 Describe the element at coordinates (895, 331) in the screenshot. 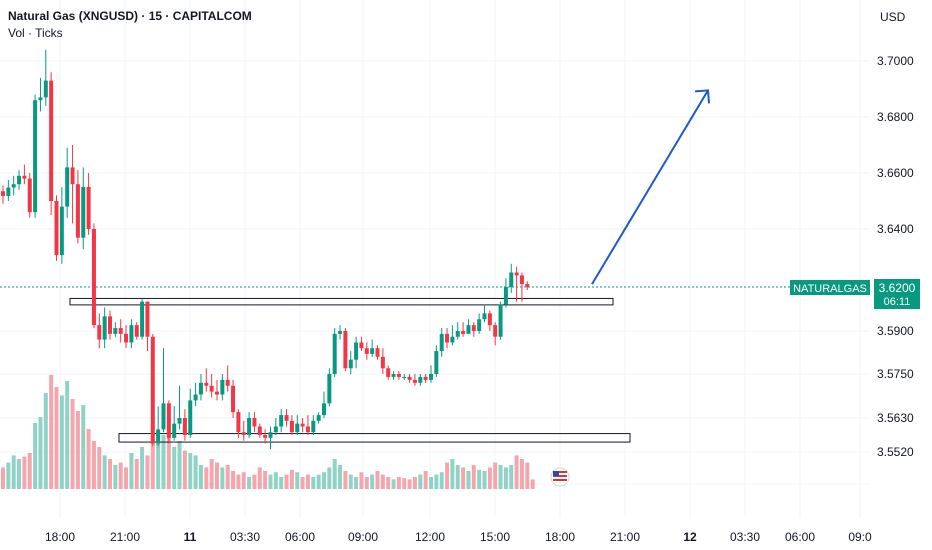

I see `price-tick-label: 3.5900` at that location.